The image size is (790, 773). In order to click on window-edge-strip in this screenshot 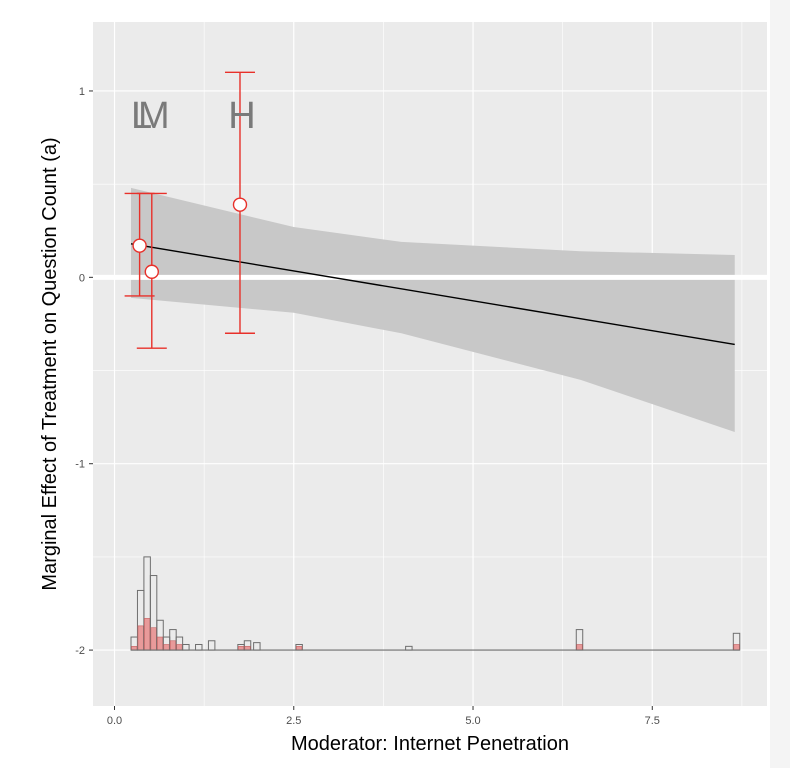, I will do `click(780, 384)`.